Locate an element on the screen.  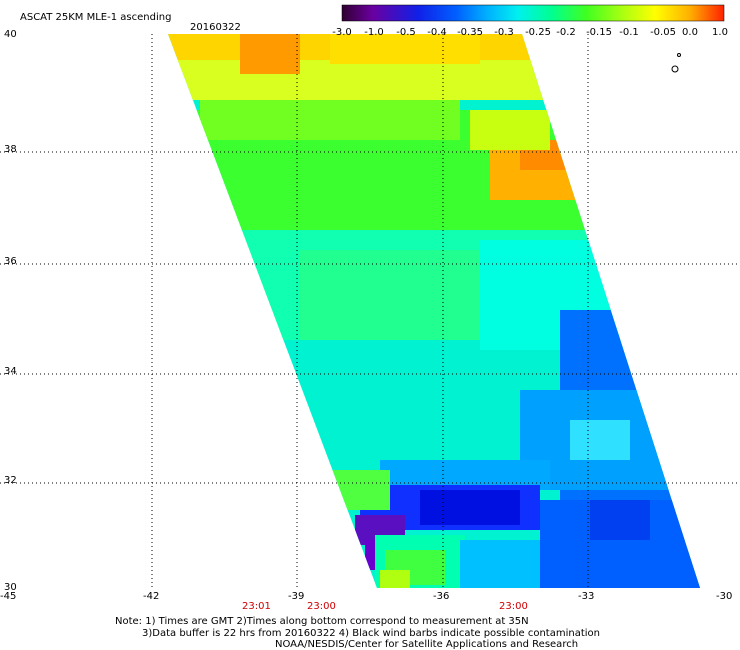
colorbar-label: -3.0 is located at coordinates (342, 32).